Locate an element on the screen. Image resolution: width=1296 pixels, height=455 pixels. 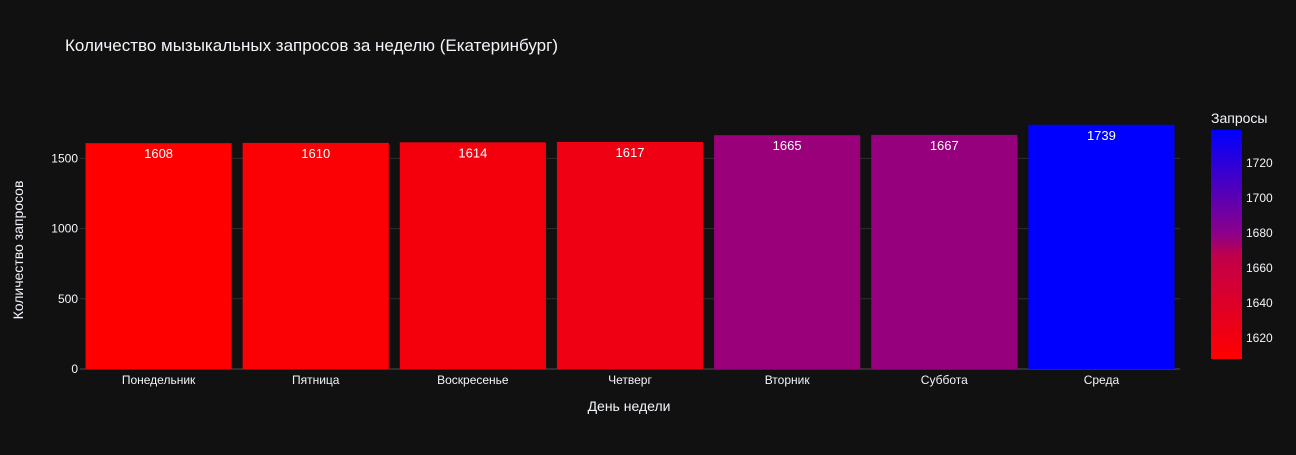
x-tick-label: Среда is located at coordinates (1102, 380).